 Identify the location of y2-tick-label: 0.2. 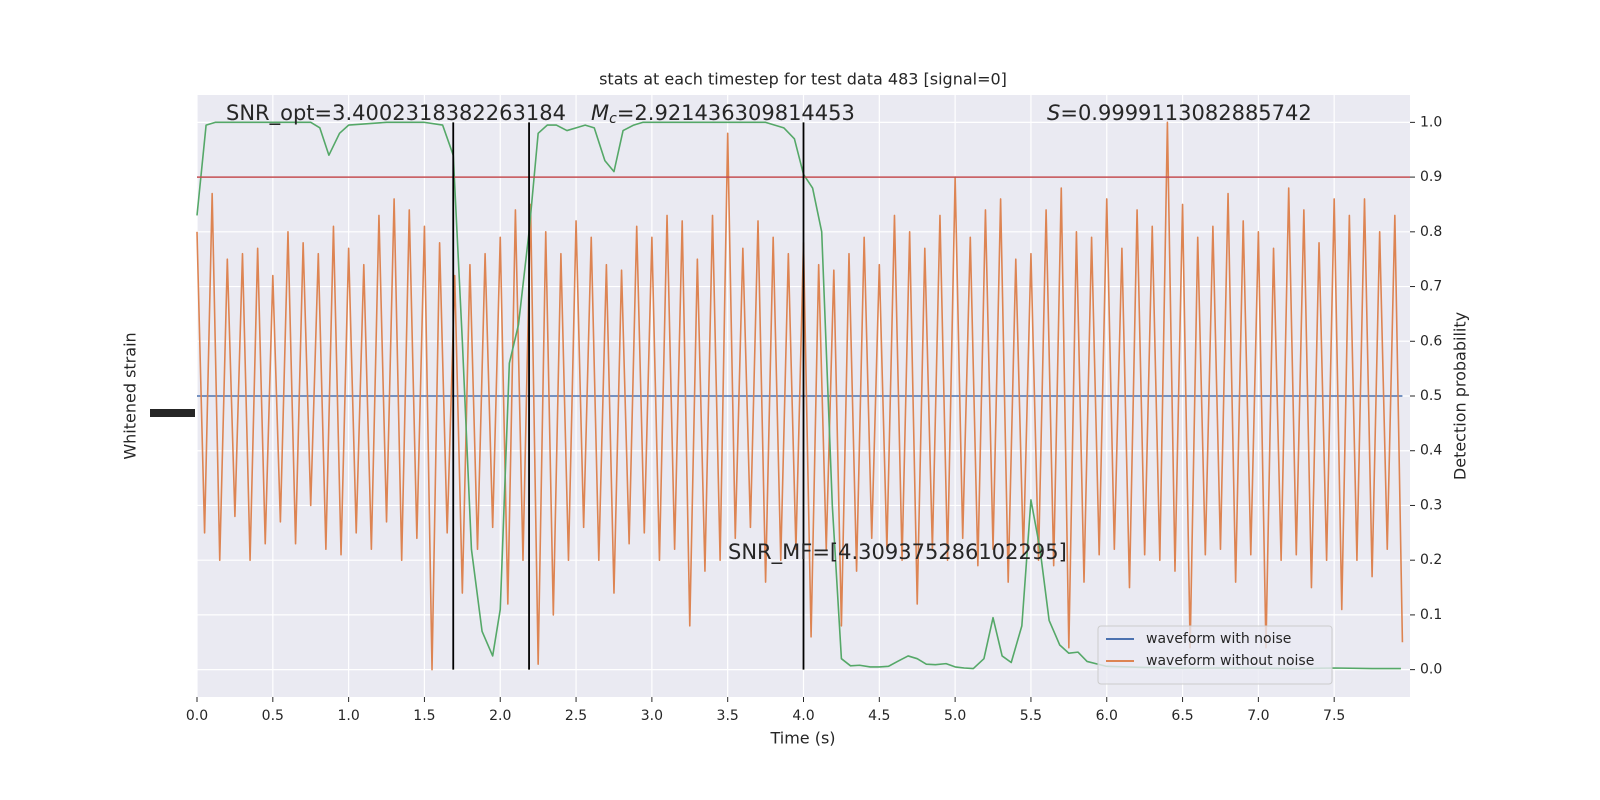
(1431, 560).